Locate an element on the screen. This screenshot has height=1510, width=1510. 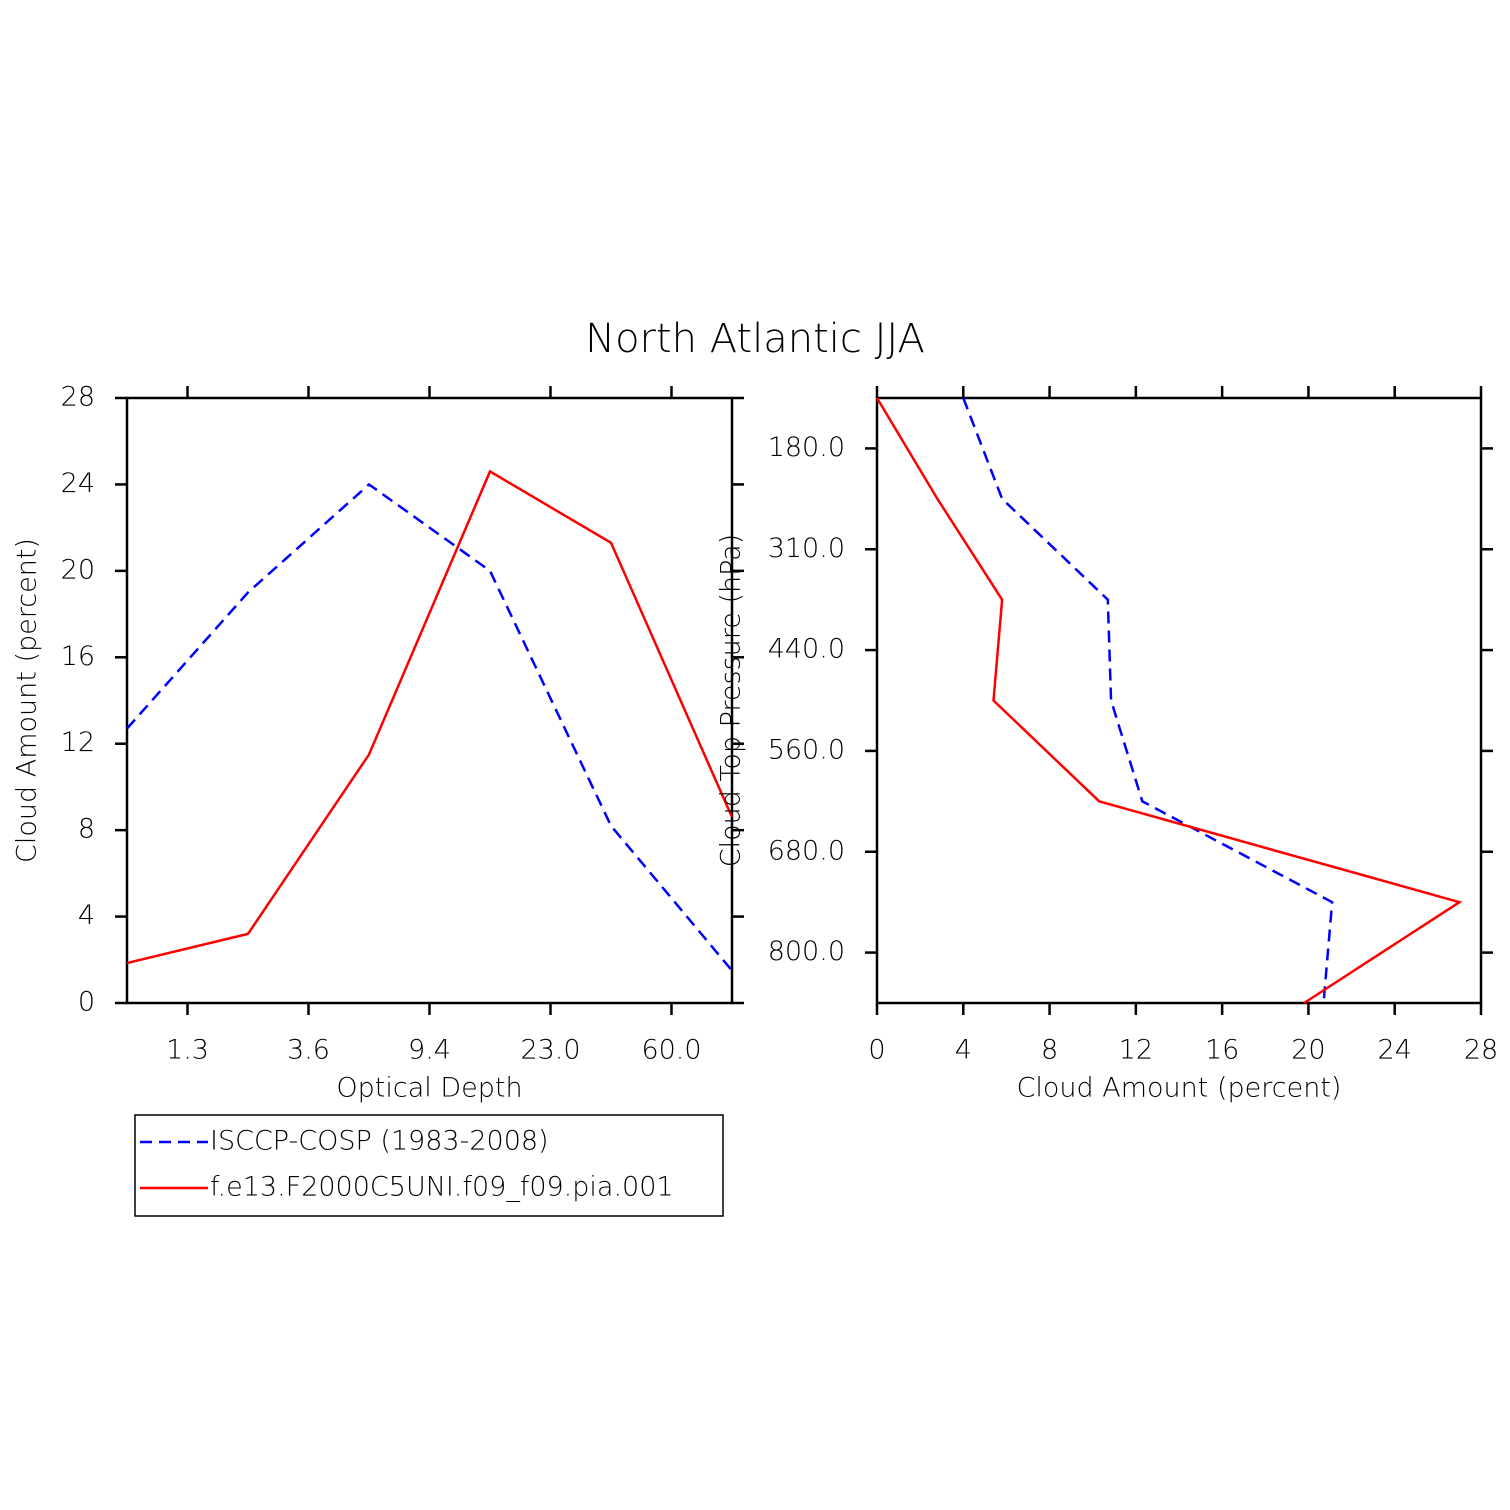
x-tick-label: 1.3 is located at coordinates (187, 1050).